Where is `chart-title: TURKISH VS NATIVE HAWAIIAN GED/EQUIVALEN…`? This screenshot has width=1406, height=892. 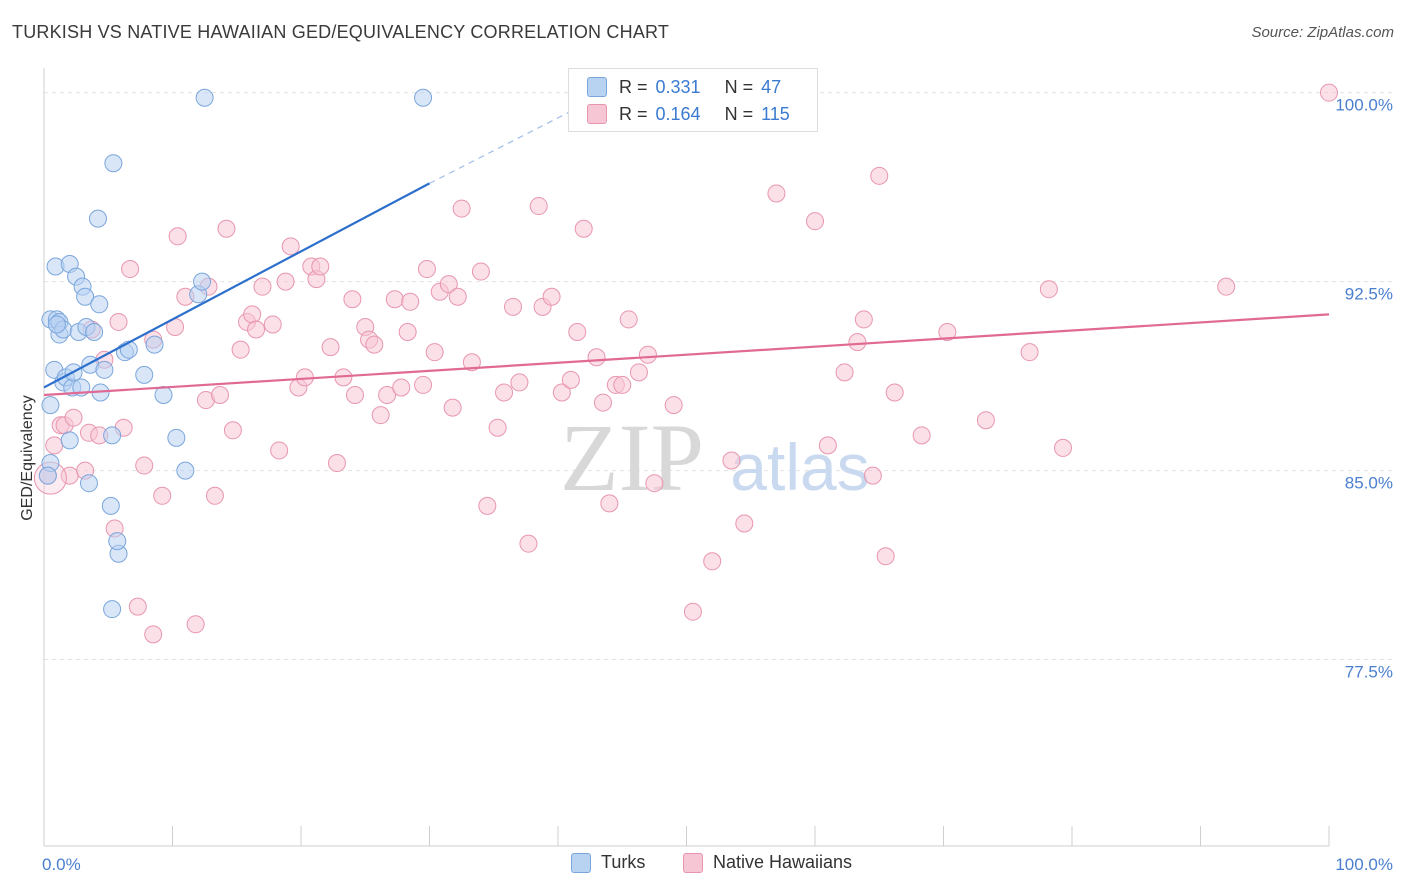 chart-title: TURKISH VS NATIVE HAWAIIAN GED/EQUIVALEN… is located at coordinates (341, 32).